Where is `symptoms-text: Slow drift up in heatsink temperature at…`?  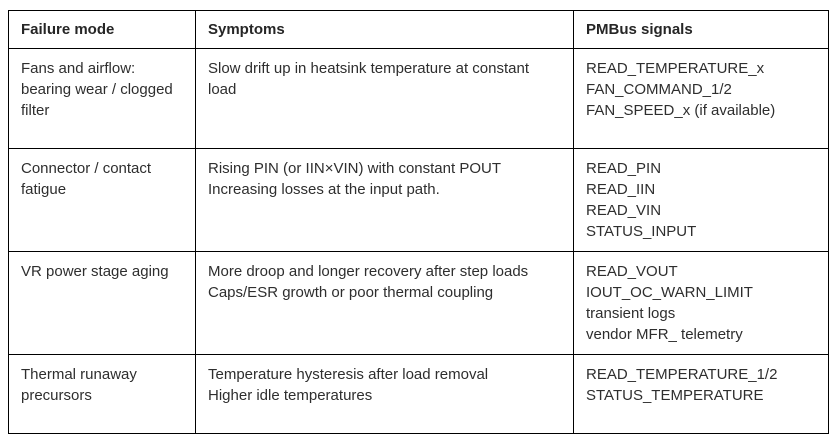
symptoms-text: Slow drift up in heatsink temperature at… is located at coordinates (369, 79).